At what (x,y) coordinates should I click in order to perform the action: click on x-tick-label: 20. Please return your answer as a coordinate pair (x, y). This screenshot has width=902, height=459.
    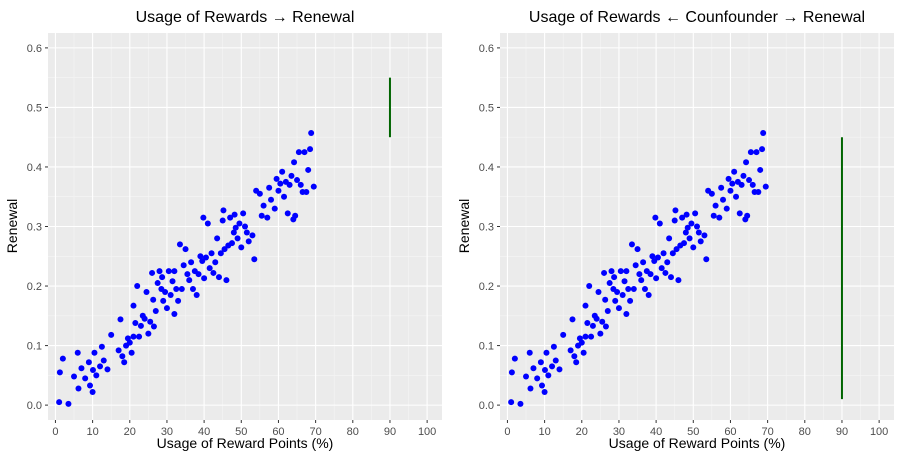
    Looking at the image, I should click on (130, 432).